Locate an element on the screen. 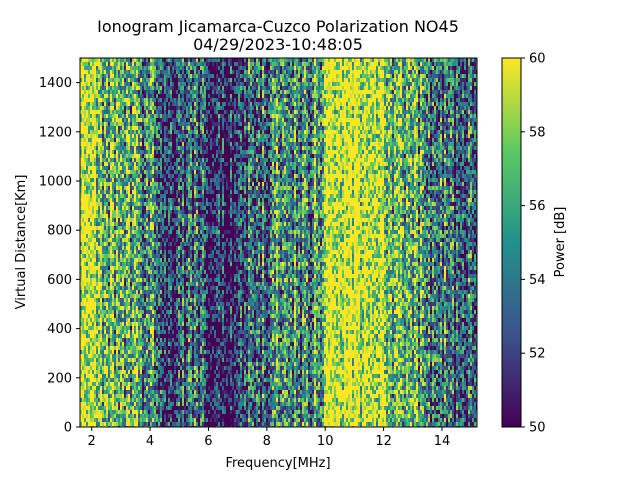 The width and height of the screenshot is (640, 480). heatmap-column is located at coordinates (153, 242).